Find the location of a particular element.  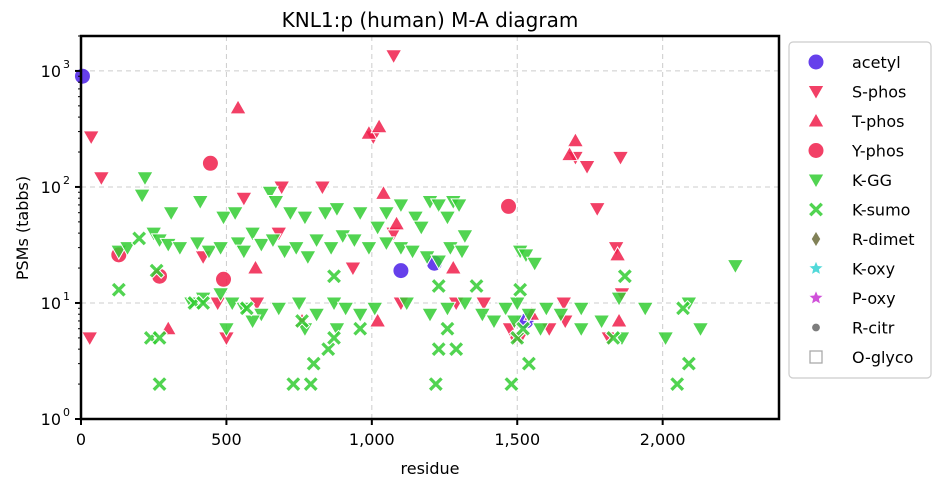

x-tick-label: 500 is located at coordinates (226, 439).